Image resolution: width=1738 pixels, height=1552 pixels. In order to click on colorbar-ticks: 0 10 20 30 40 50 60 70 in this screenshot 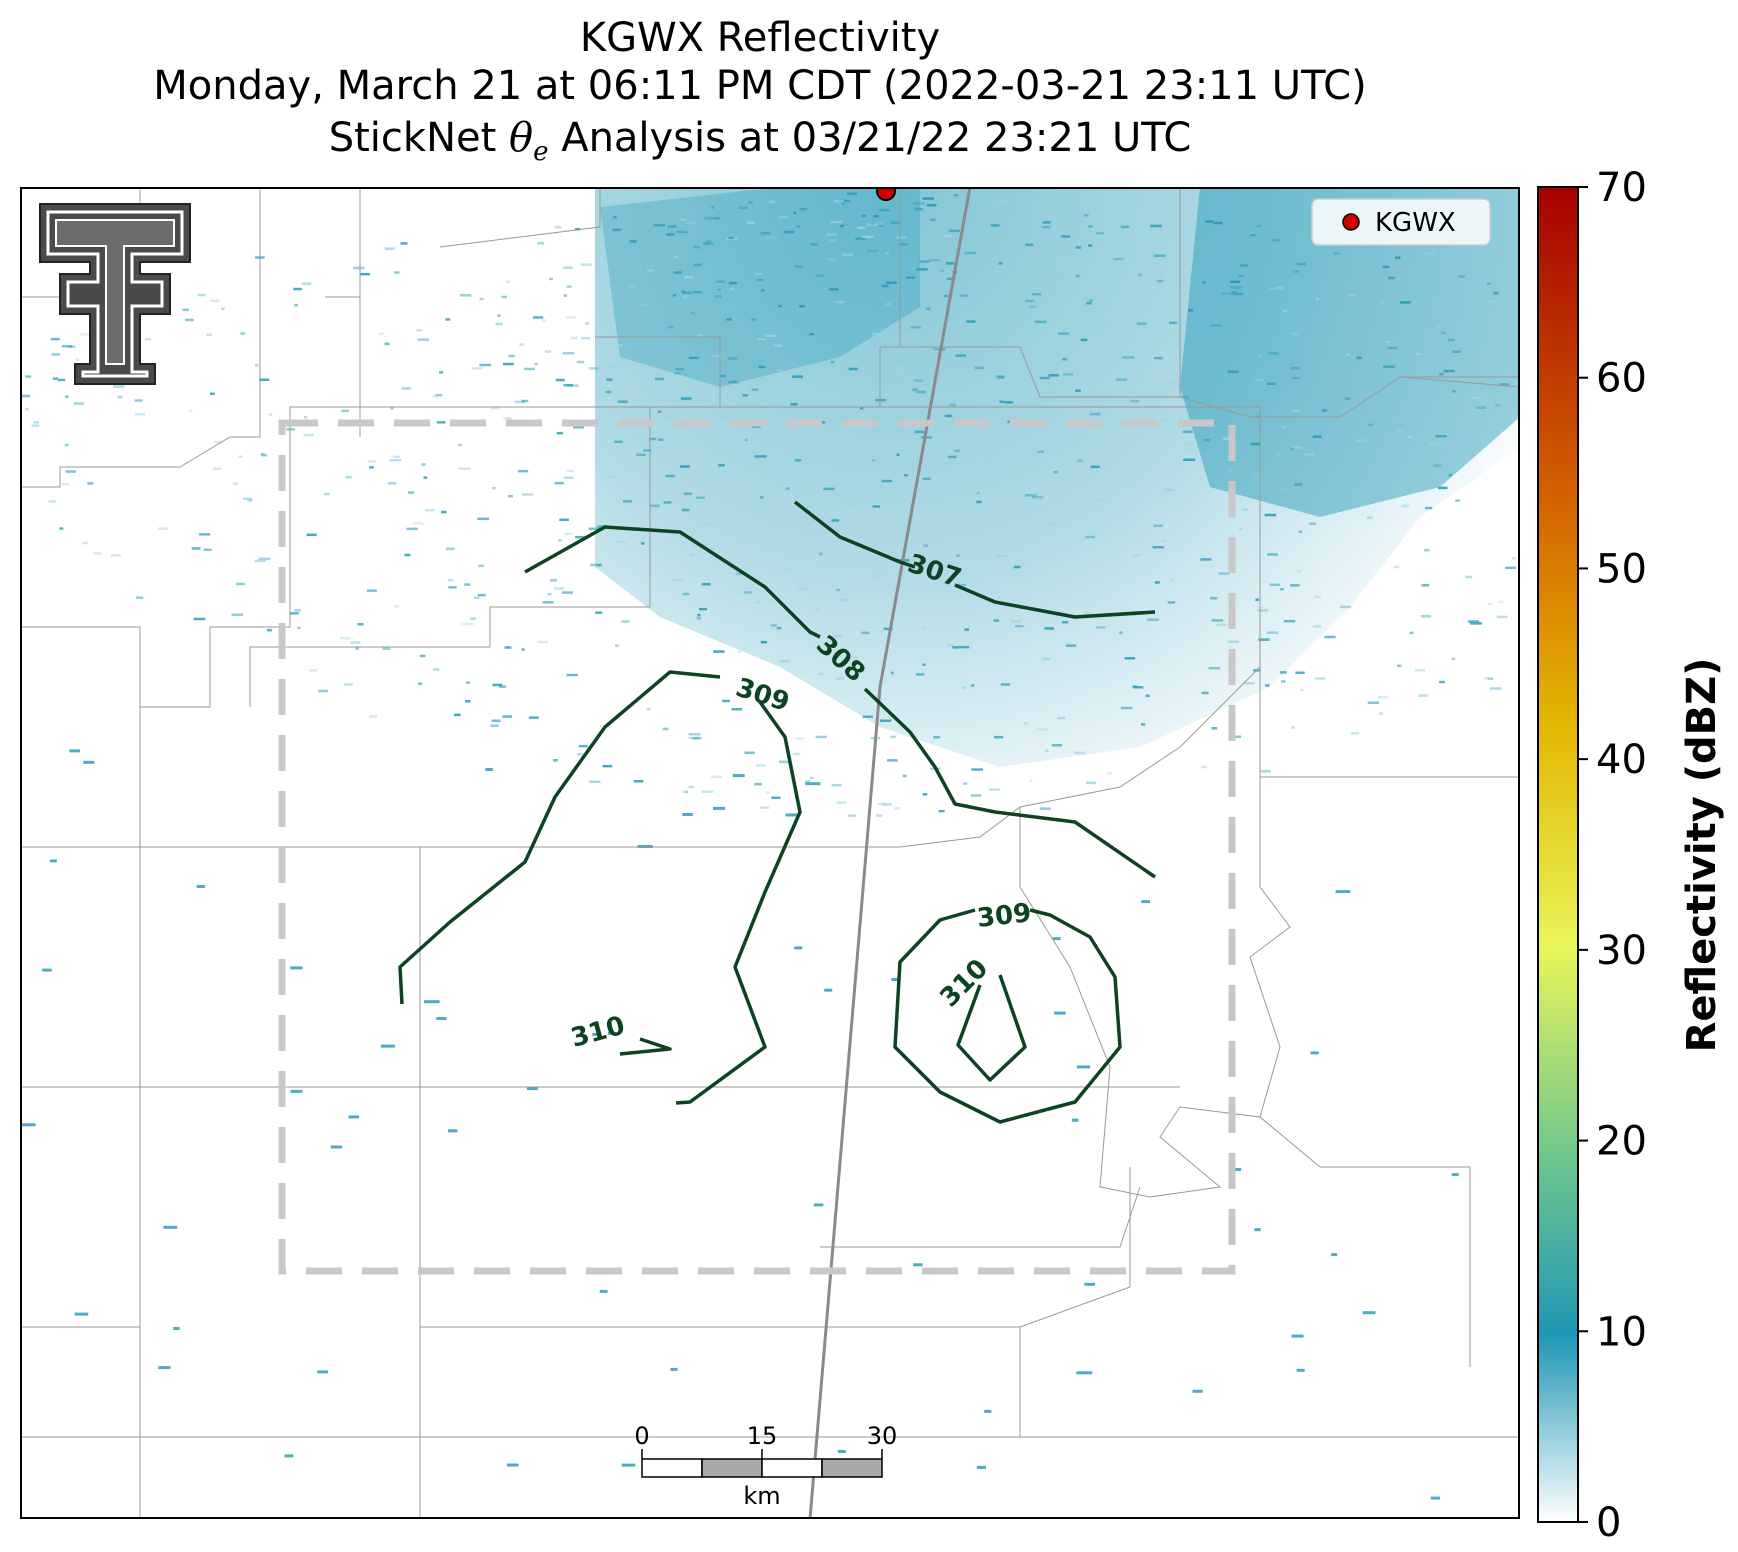, I will do `click(1612, 852)`.